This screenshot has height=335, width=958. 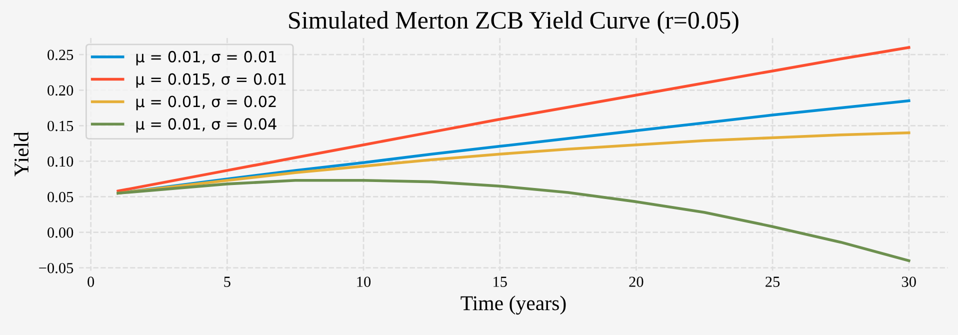 I want to click on x-tick-label: 0, so click(x=91, y=281).